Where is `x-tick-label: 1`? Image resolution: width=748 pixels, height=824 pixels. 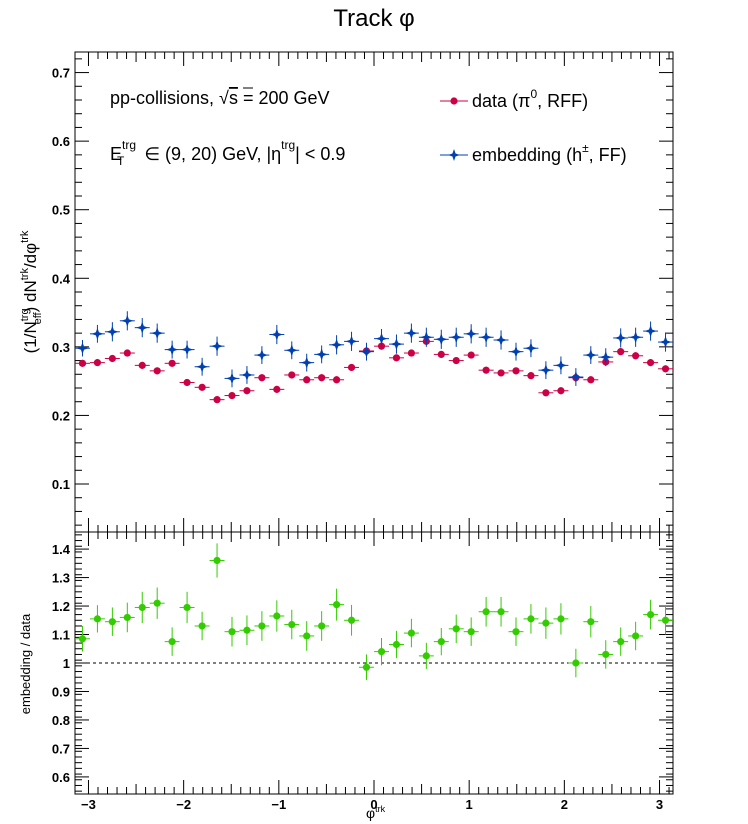
x-tick-label: 1 is located at coordinates (469, 804).